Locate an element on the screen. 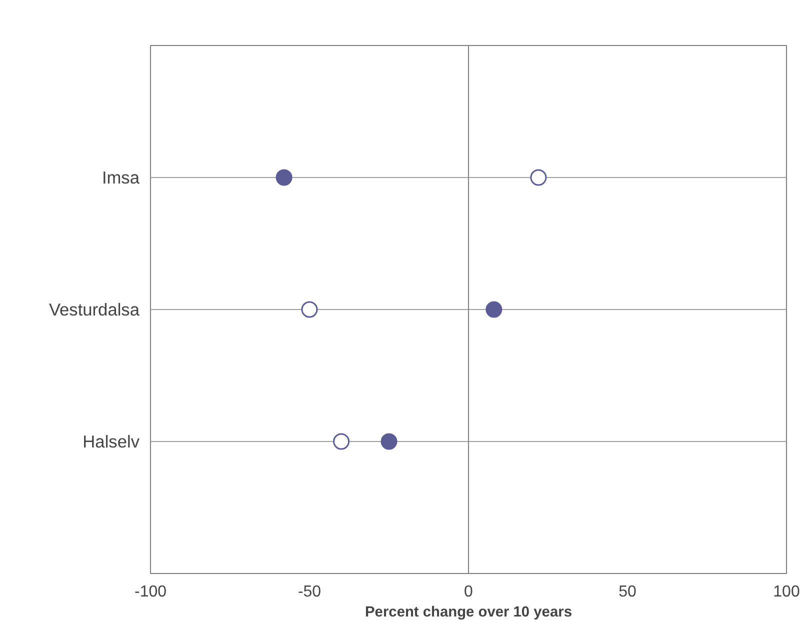 The image size is (808, 623). x-tick-label: 50 is located at coordinates (627, 592).